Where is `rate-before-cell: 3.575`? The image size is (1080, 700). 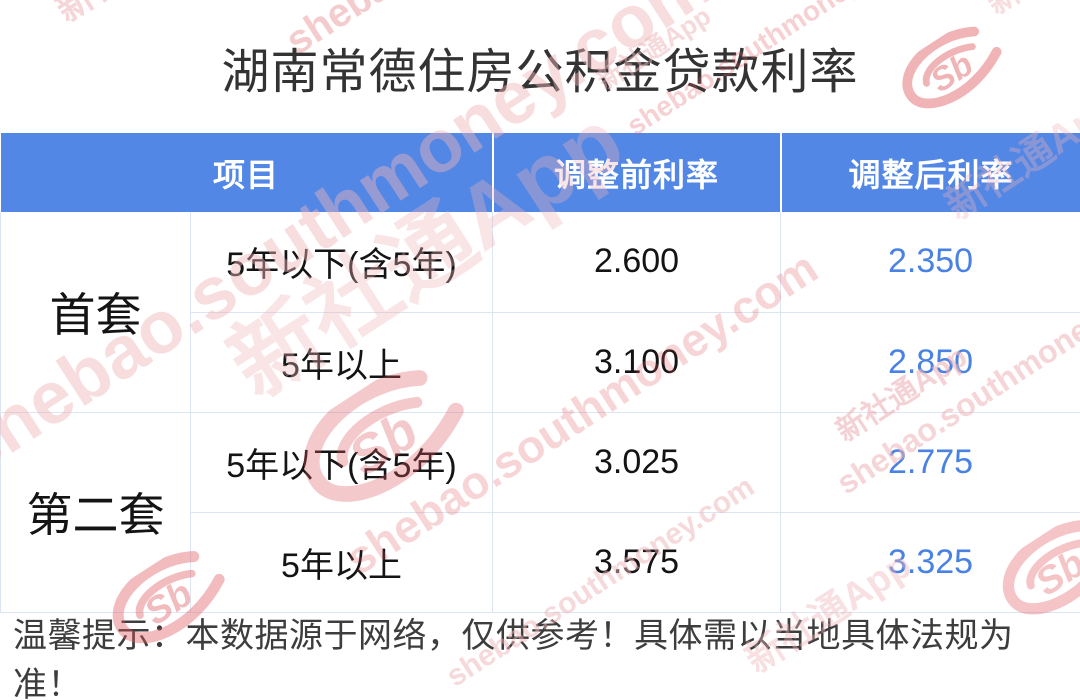 rate-before-cell: 3.575 is located at coordinates (637, 562).